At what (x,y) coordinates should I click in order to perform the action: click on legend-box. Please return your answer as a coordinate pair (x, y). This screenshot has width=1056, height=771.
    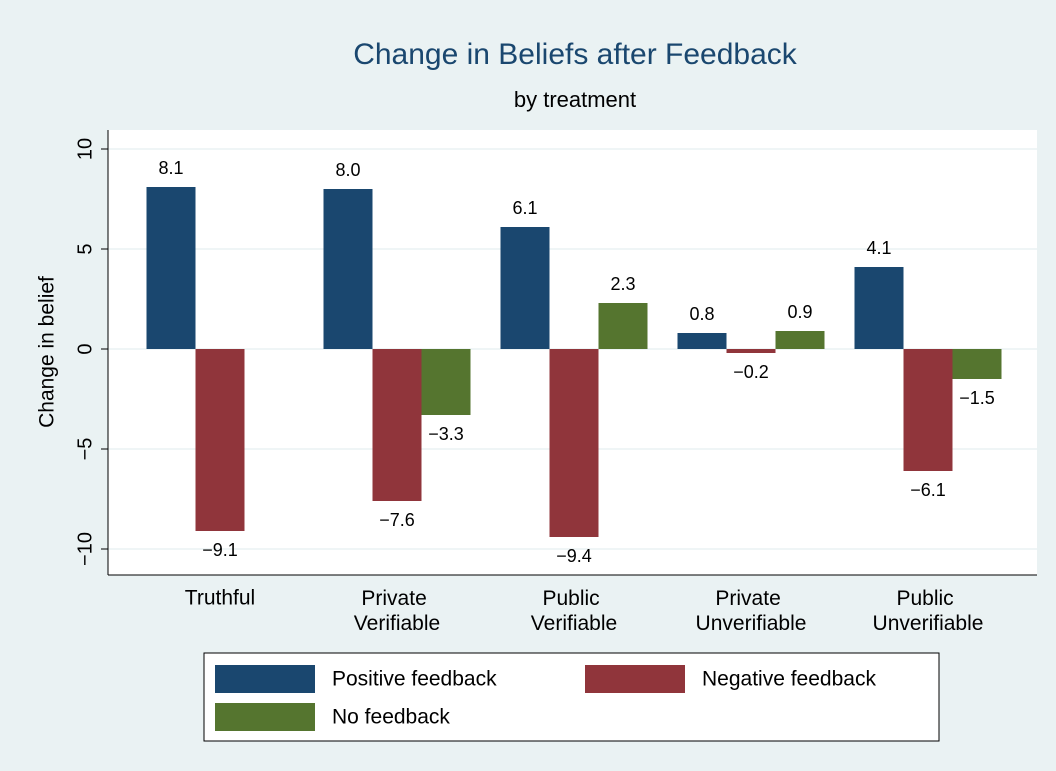
    Looking at the image, I should click on (571, 697).